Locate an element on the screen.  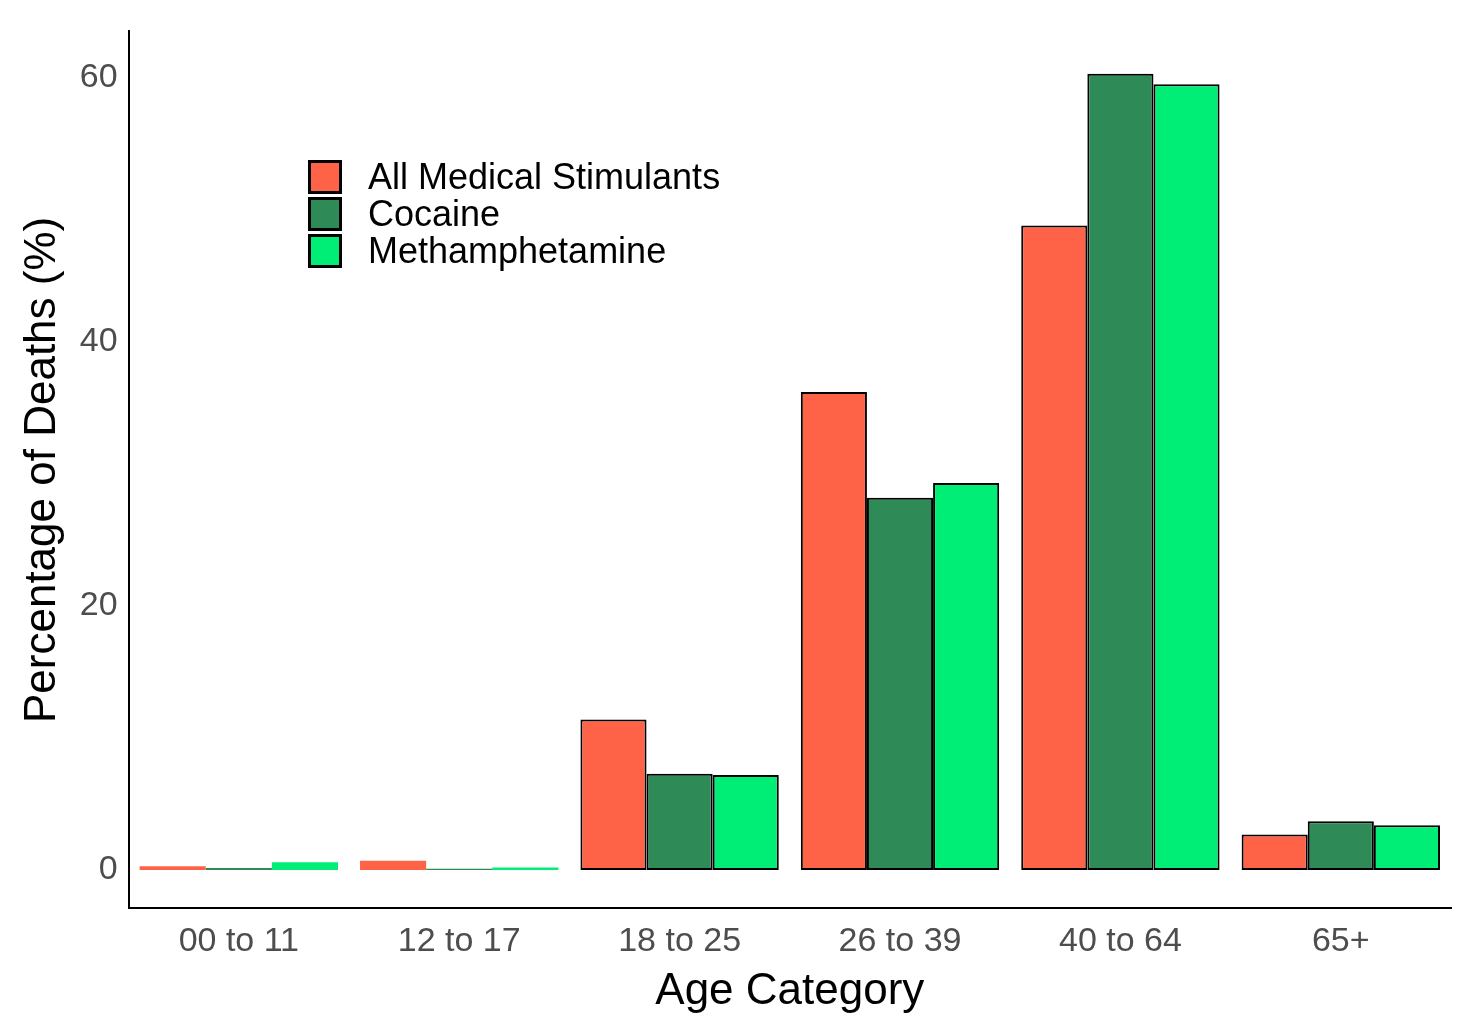
x-tick-label: 18 to 25 is located at coordinates (680, 939).